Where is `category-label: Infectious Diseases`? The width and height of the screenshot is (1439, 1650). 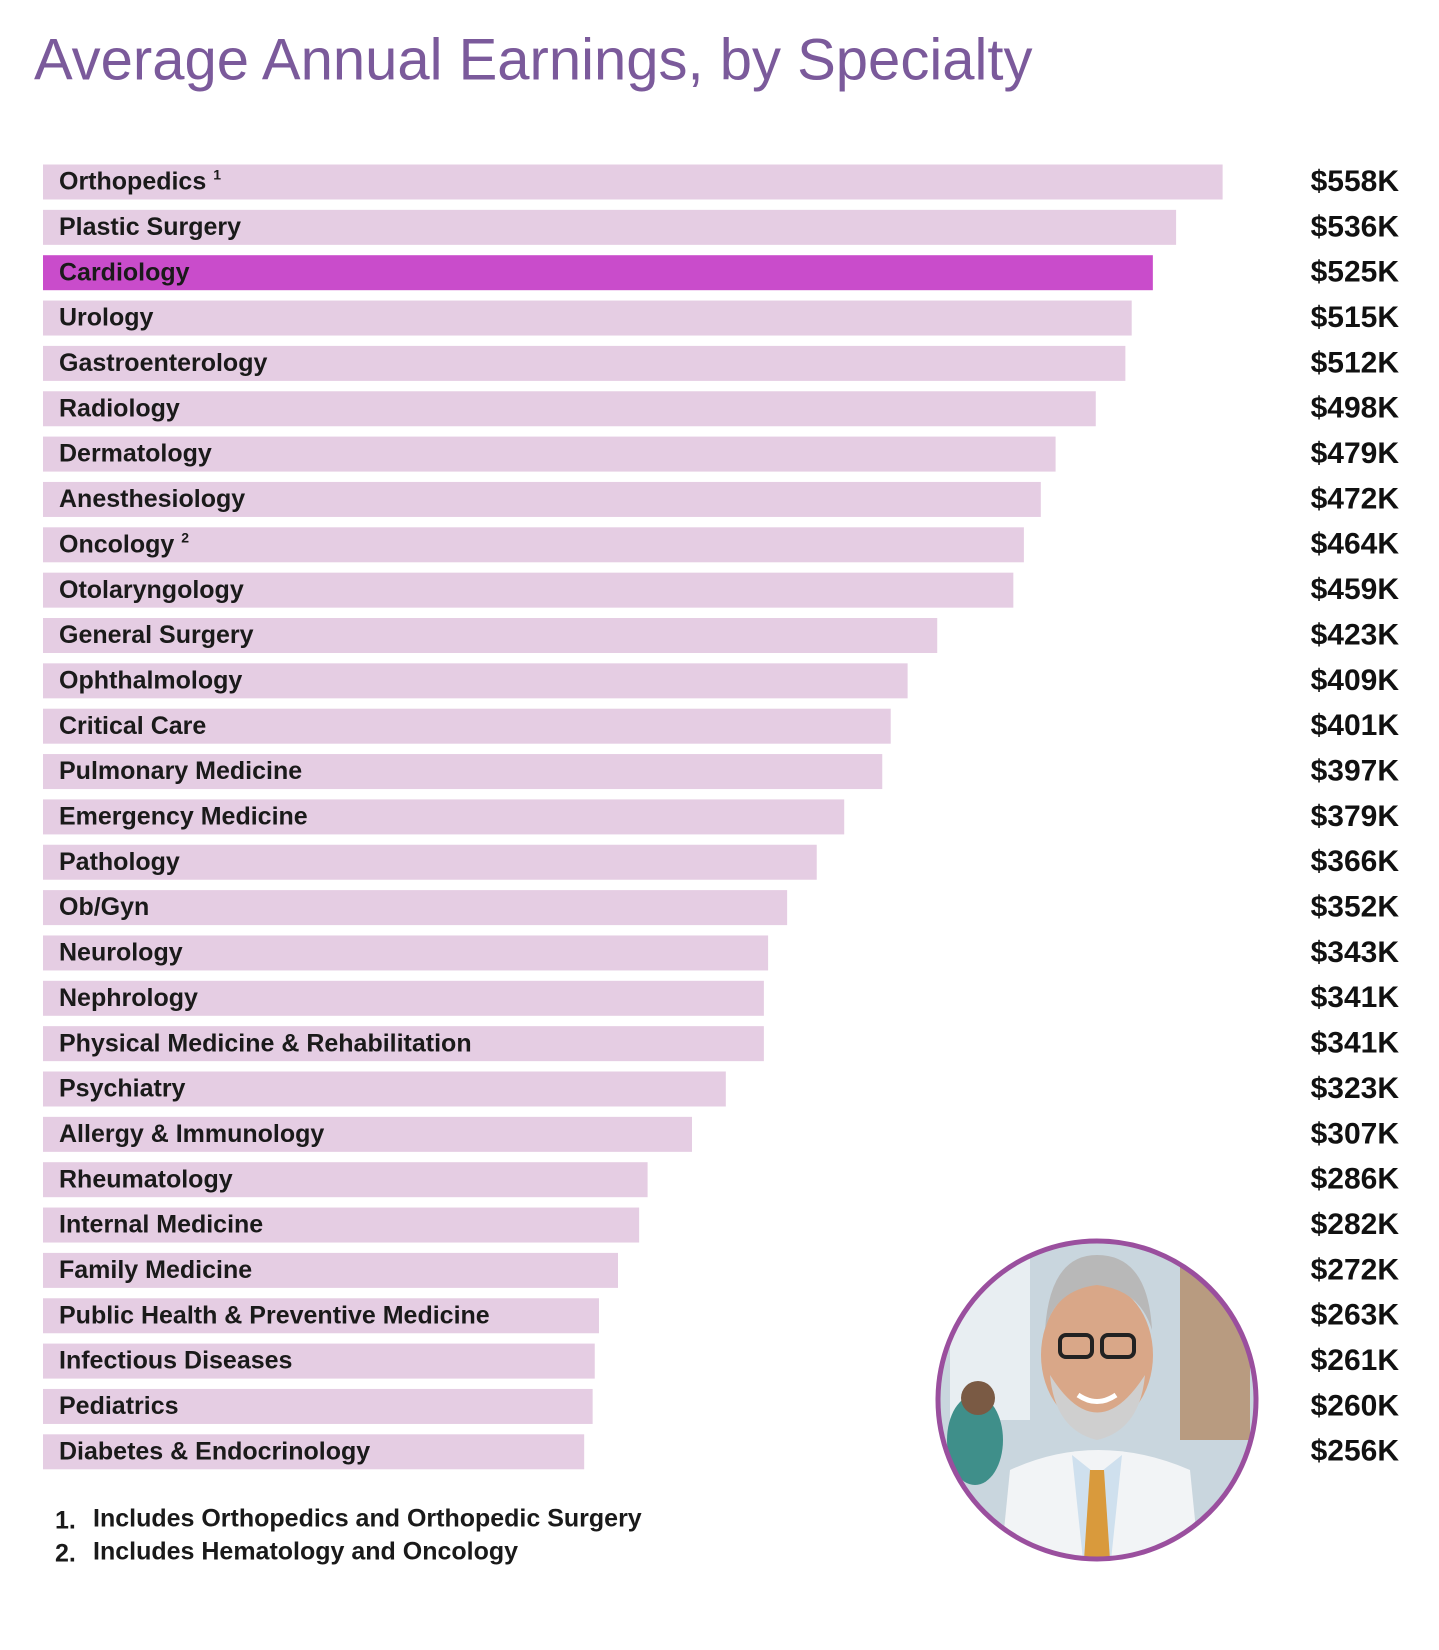
category-label: Infectious Diseases is located at coordinates (175, 1361).